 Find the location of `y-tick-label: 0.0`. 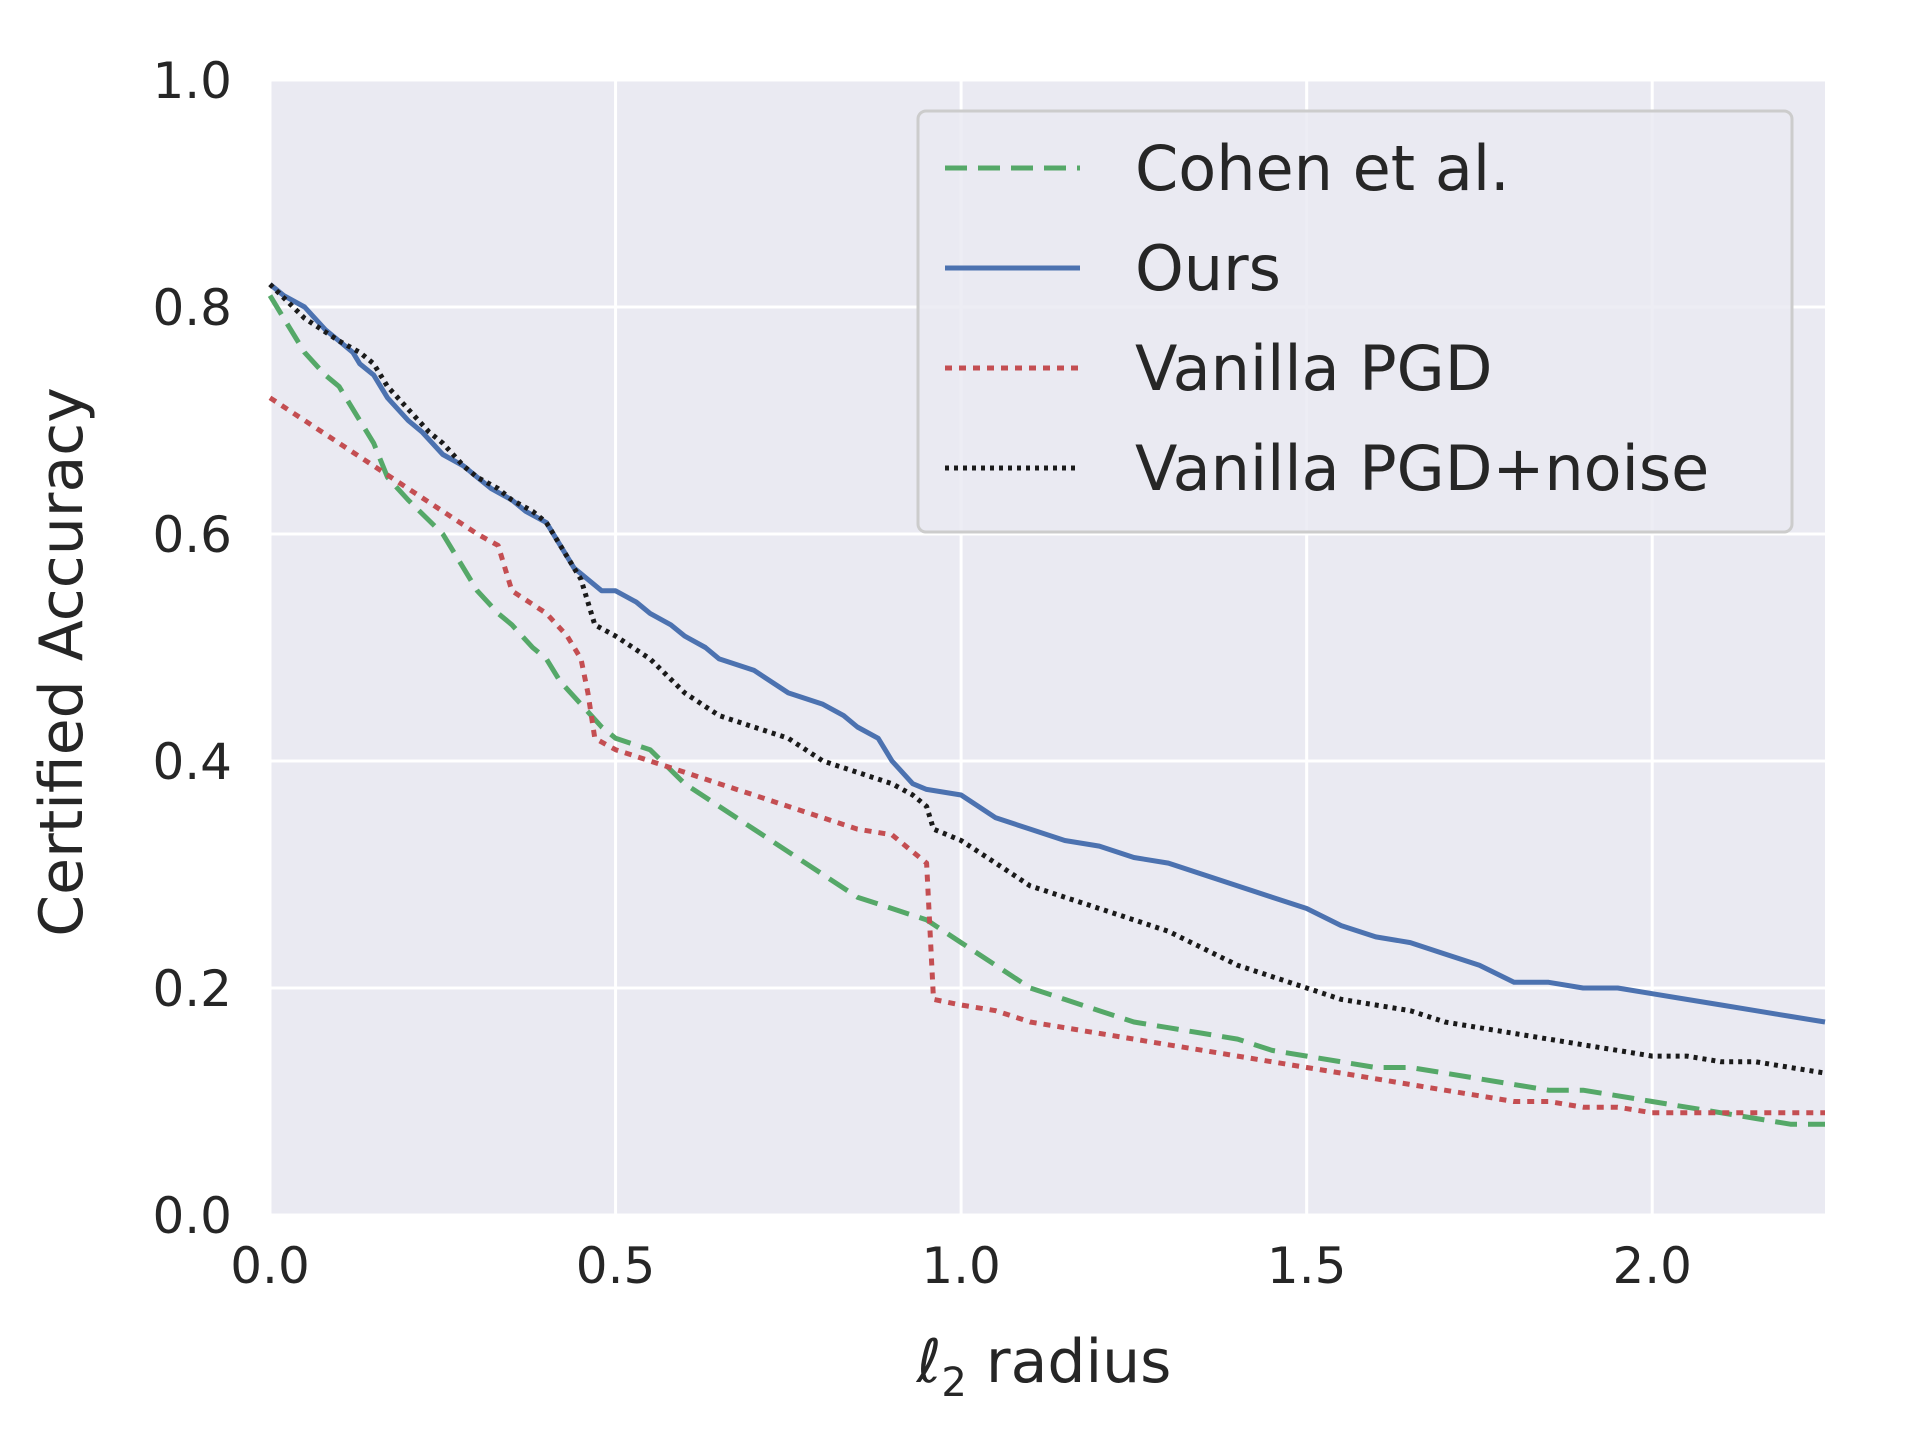

y-tick-label: 0.0 is located at coordinates (192, 1216).